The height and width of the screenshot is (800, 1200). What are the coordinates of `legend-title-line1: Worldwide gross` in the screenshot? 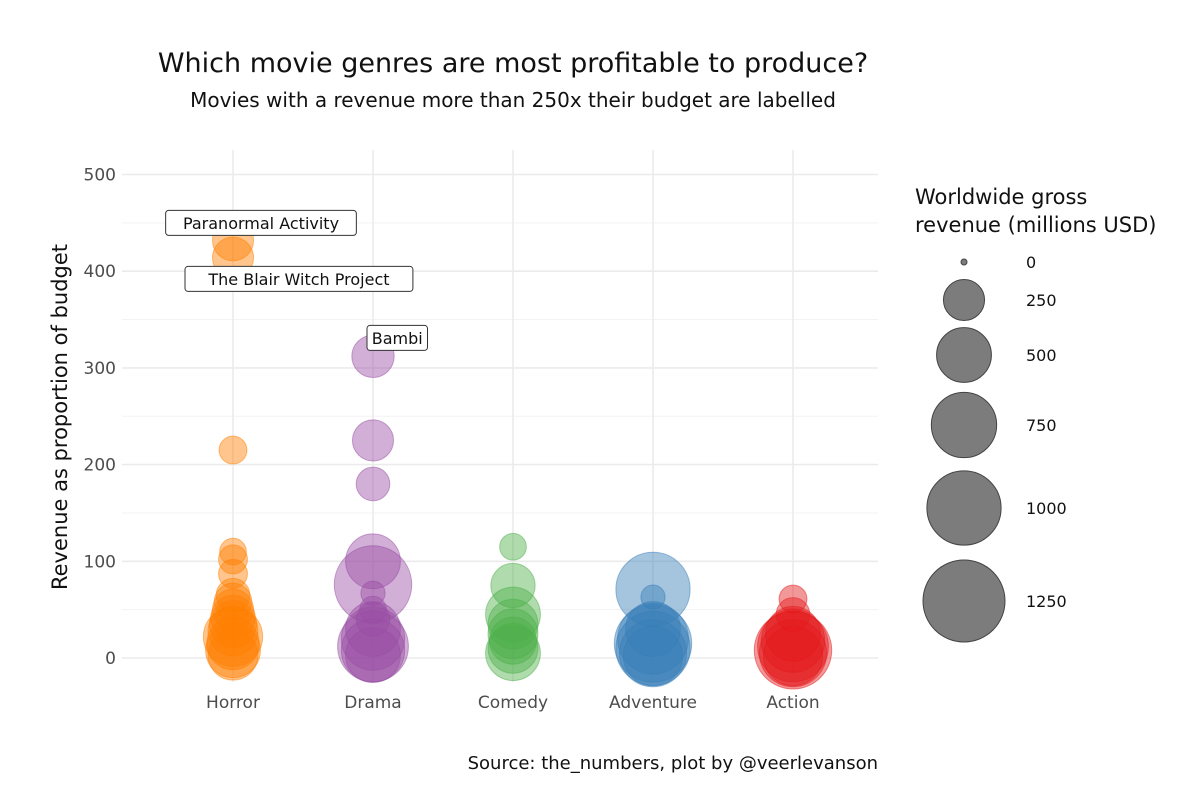 It's located at (1001, 197).